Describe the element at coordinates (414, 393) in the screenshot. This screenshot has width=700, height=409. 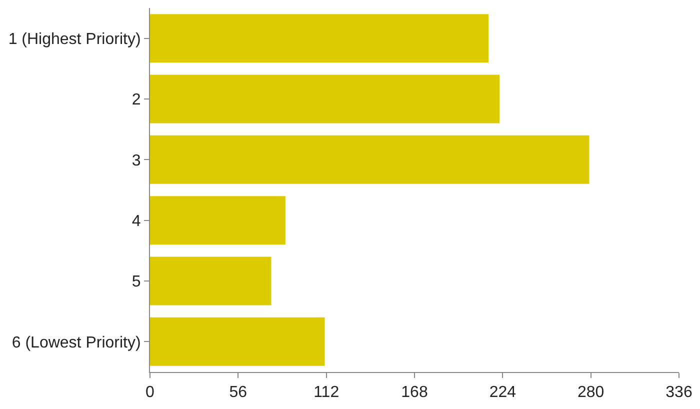
I see `x-tick-label: 168` at that location.